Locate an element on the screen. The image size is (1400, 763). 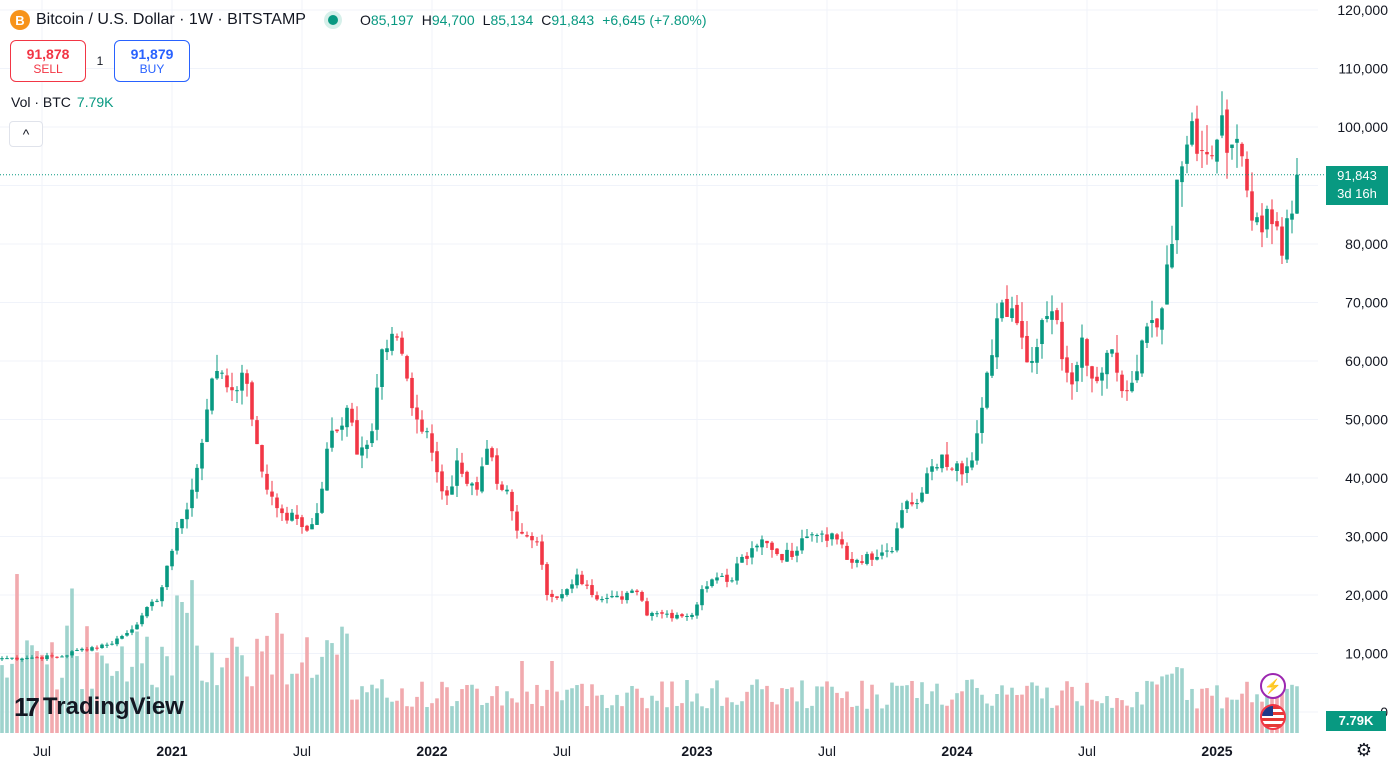
last-price-value: 91,843 is located at coordinates (1357, 175).